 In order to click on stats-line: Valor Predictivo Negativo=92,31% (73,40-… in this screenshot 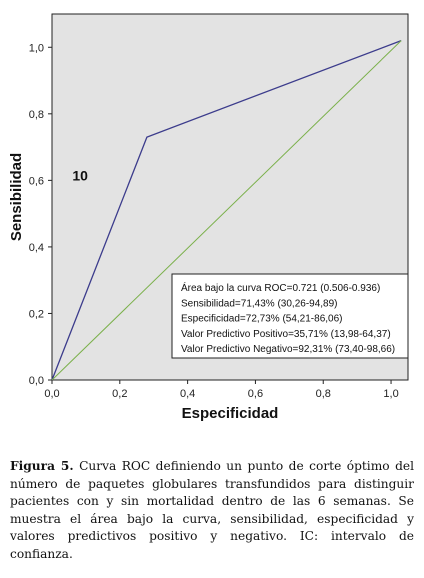, I will do `click(288, 349)`.